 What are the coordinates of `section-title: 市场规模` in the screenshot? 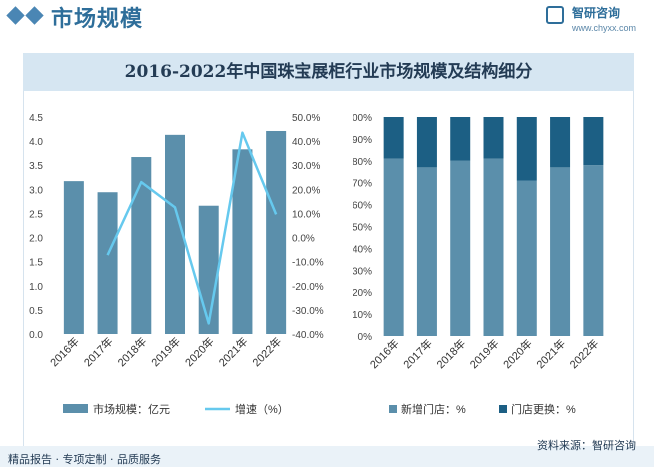 It's located at (97, 19).